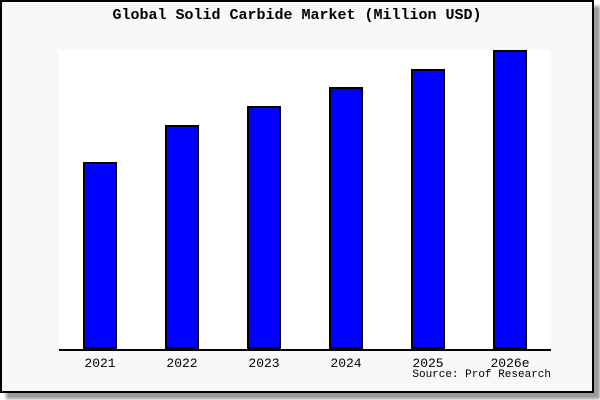 The image size is (600, 400). I want to click on bar-2021, so click(100, 255).